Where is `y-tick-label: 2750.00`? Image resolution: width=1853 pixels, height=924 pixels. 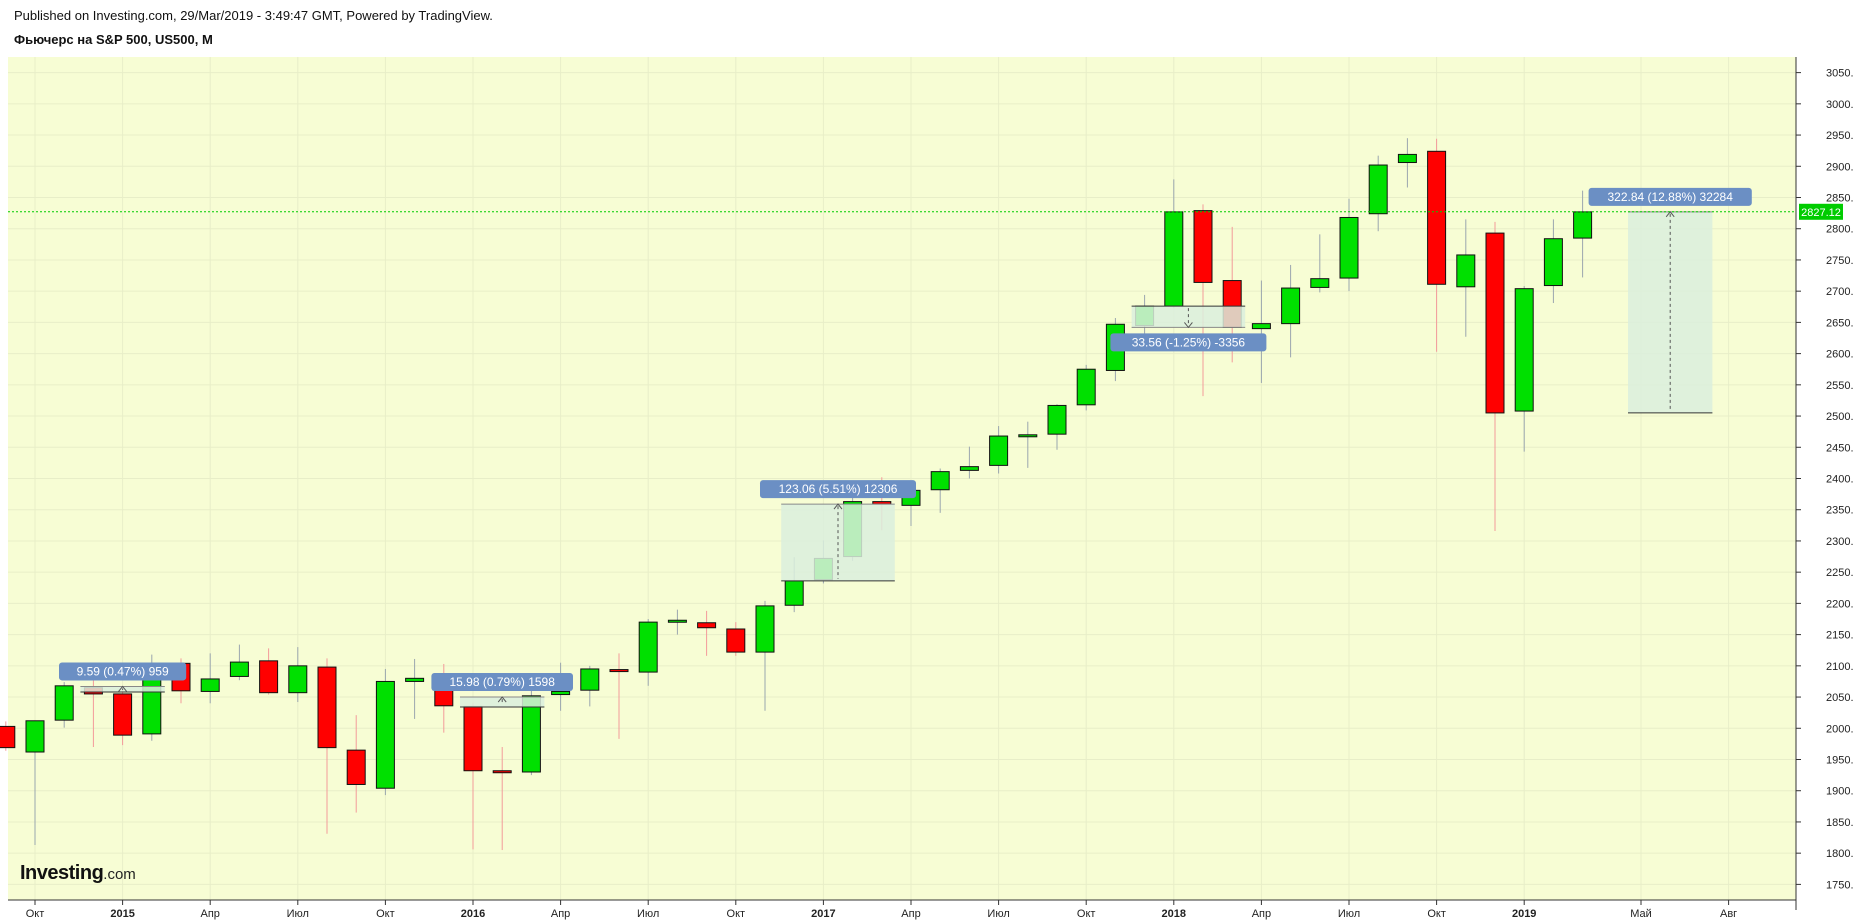
y-tick-label: 2750.00 is located at coordinates (1839, 261).